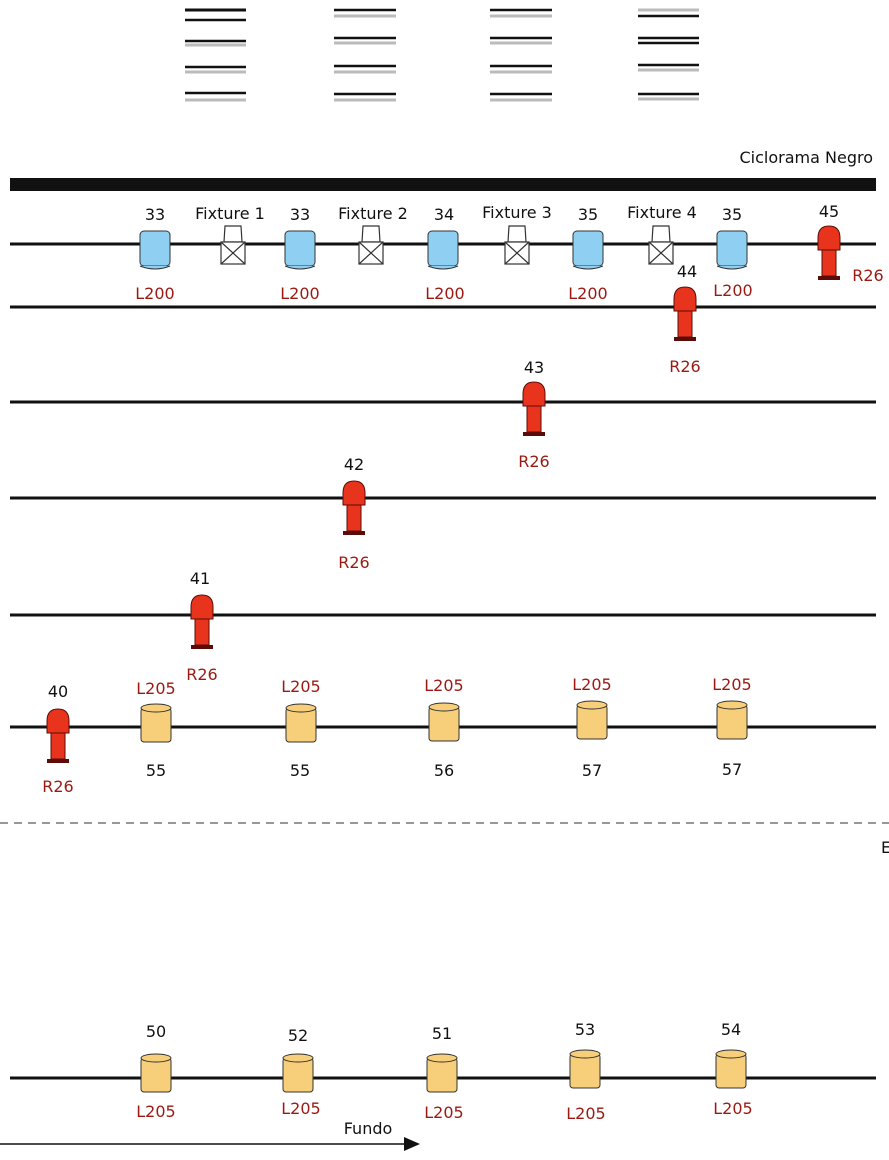  What do you see at coordinates (210, 1135) in the screenshot?
I see `fundo-arrow: Fundo` at bounding box center [210, 1135].